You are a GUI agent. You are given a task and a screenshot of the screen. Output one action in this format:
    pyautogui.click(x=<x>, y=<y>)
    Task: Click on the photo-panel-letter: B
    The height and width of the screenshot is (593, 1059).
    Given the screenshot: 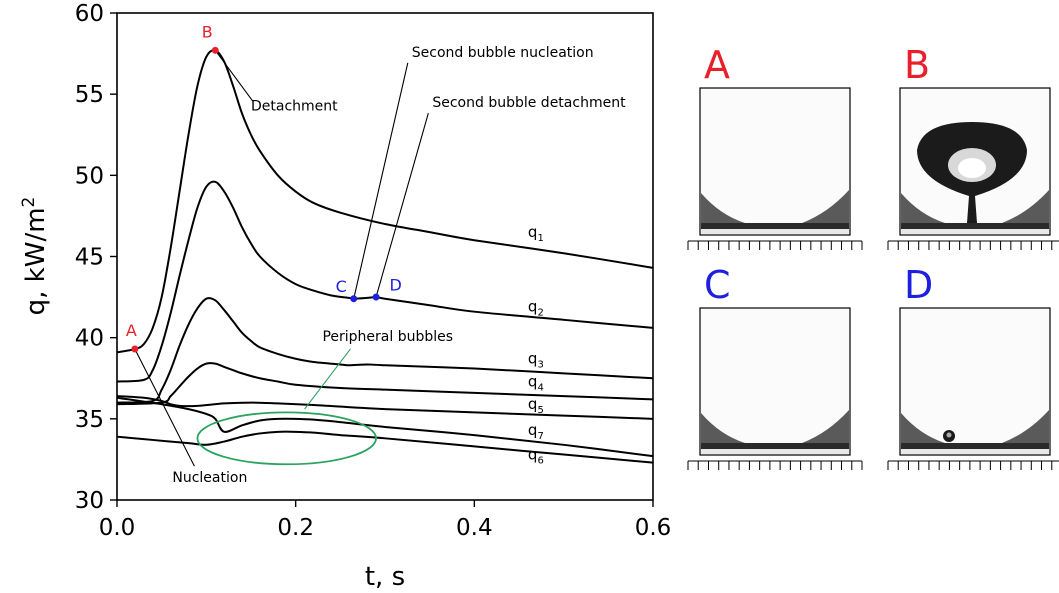 What is the action you would take?
    pyautogui.click(x=917, y=65)
    